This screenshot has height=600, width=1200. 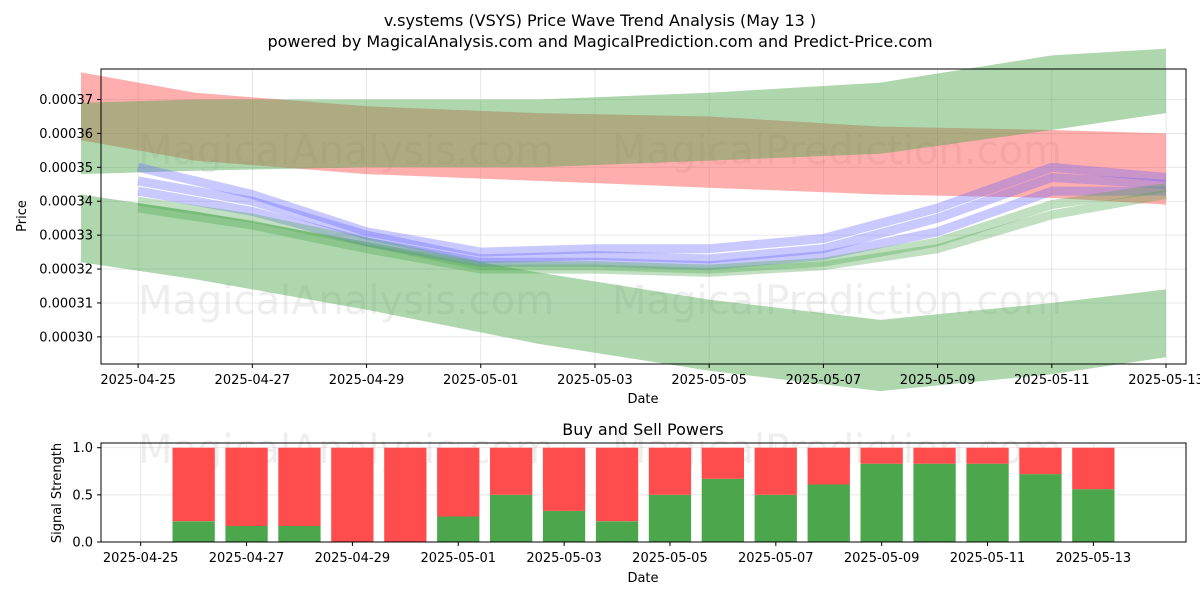 What do you see at coordinates (709, 380) in the screenshot?
I see `price-x-tick-label: 2025-05-05` at bounding box center [709, 380].